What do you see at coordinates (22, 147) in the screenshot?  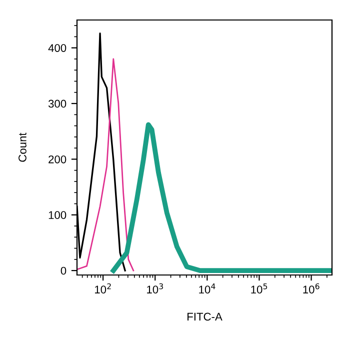 I see `y-axis-title: Count` at bounding box center [22, 147].